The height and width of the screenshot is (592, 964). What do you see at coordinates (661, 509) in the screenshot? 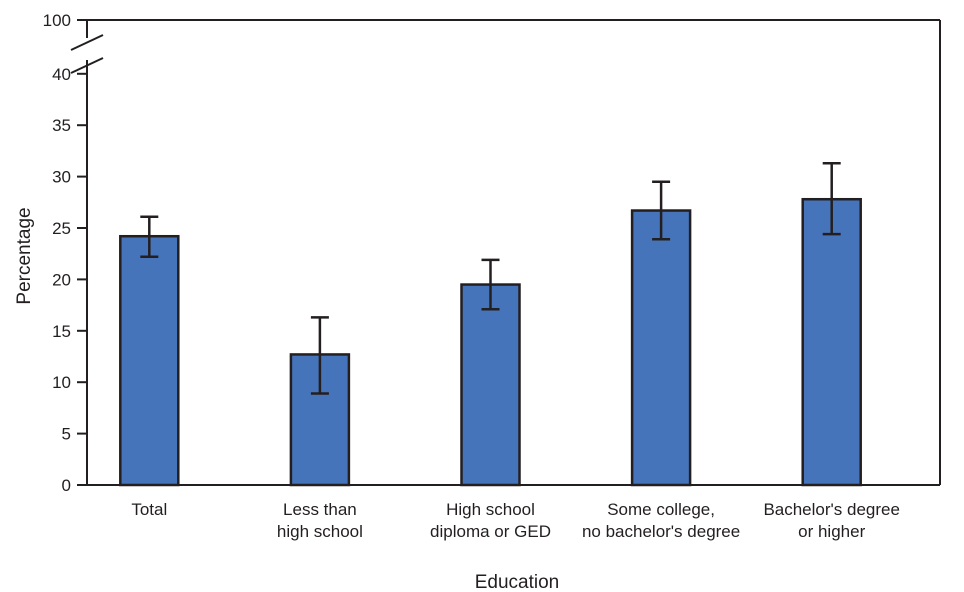
I see `x-tick-label-line: Some college,` at bounding box center [661, 509].